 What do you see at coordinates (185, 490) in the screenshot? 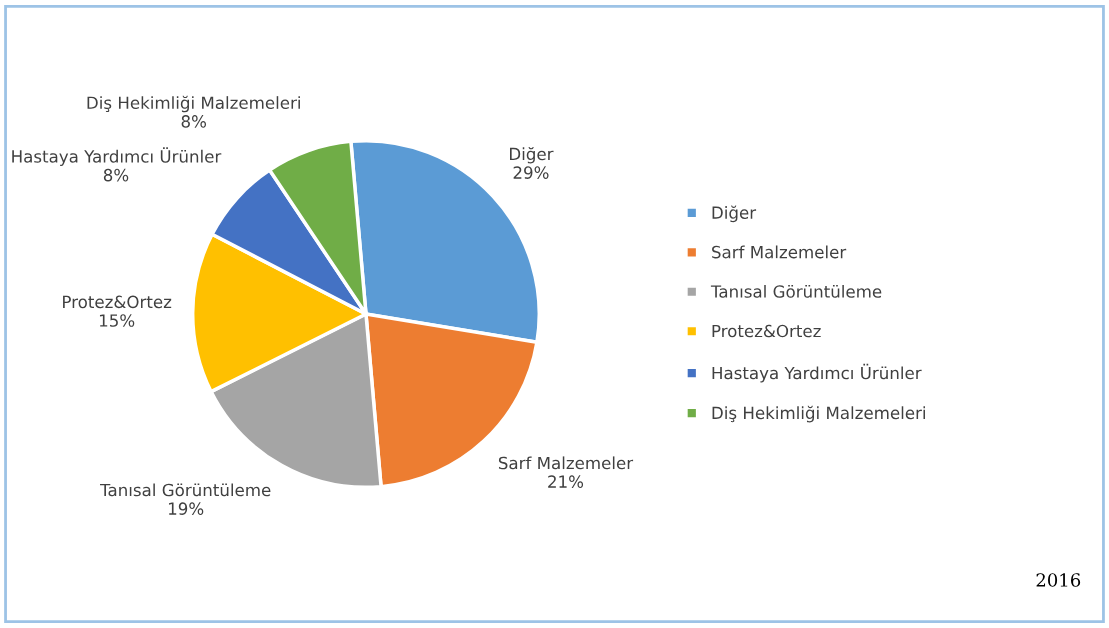
I see `slice-label: Tanısal Görüntüleme` at bounding box center [185, 490].